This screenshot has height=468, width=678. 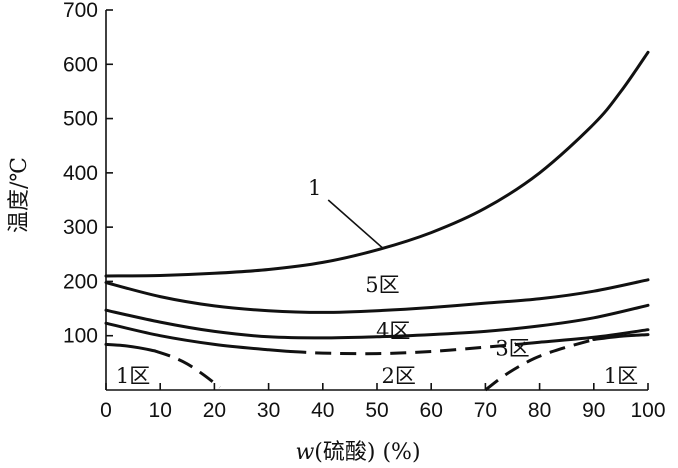 What do you see at coordinates (647, 410) in the screenshot?
I see `x-tick-label: 100` at bounding box center [647, 410].